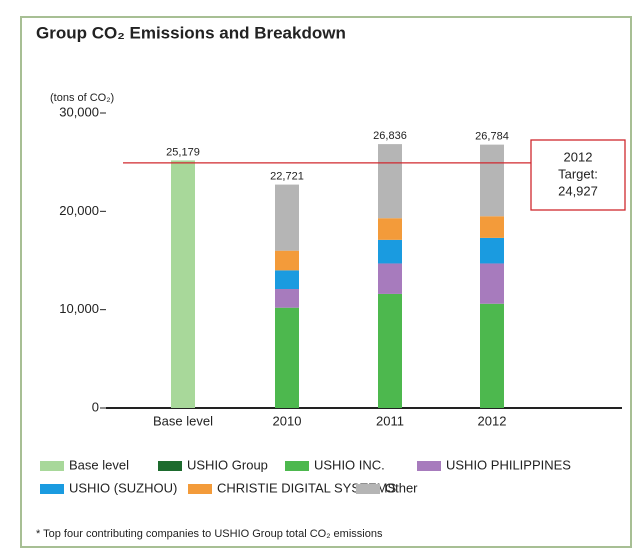 The width and height of the screenshot is (635, 556). Describe the element at coordinates (390, 420) in the screenshot. I see `x-tick-label: 2011` at that location.